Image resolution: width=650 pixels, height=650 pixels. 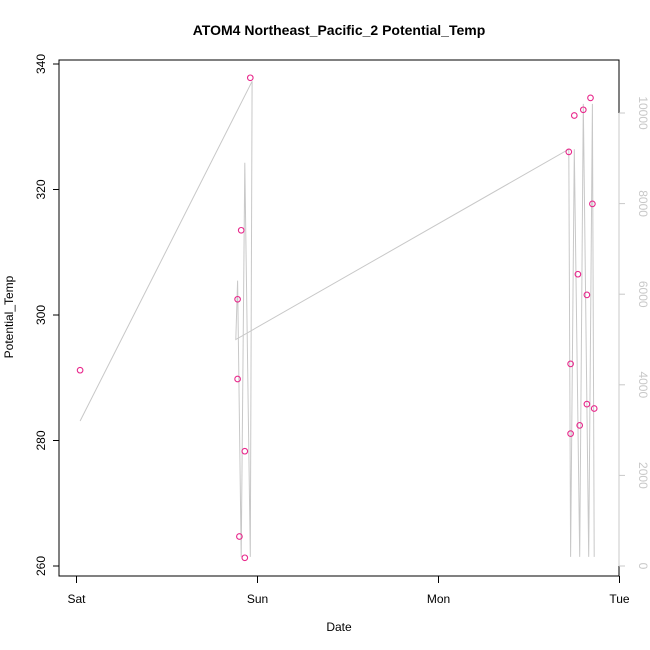 I want to click on y2-tick-label-2000: 2000, so click(x=643, y=475).